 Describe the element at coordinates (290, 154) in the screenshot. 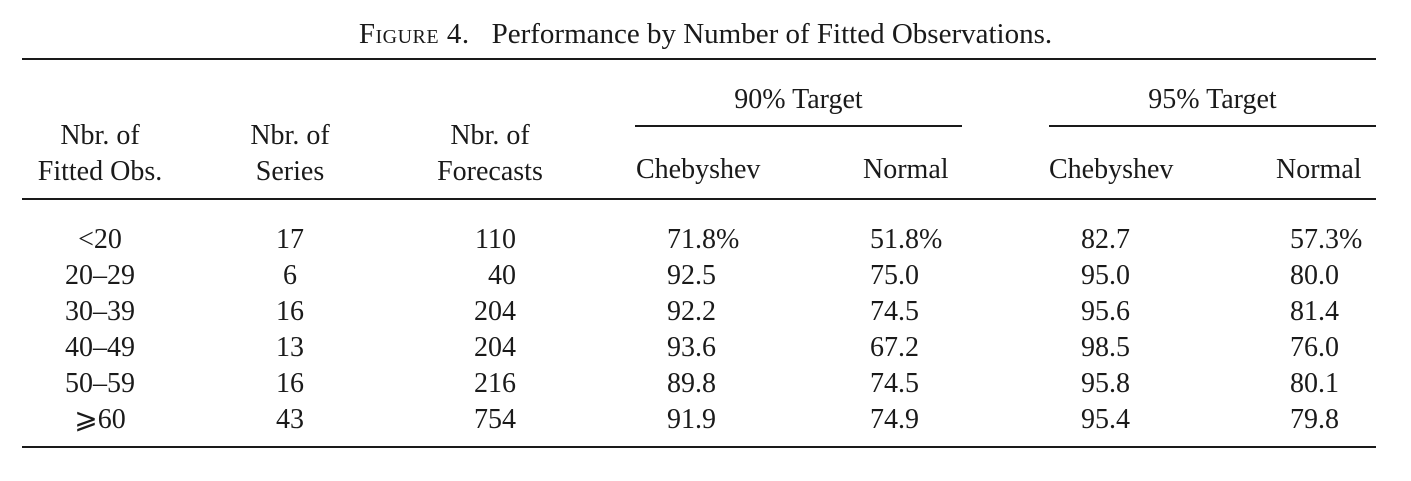

I see `header-series: Nbr. of Series` at that location.